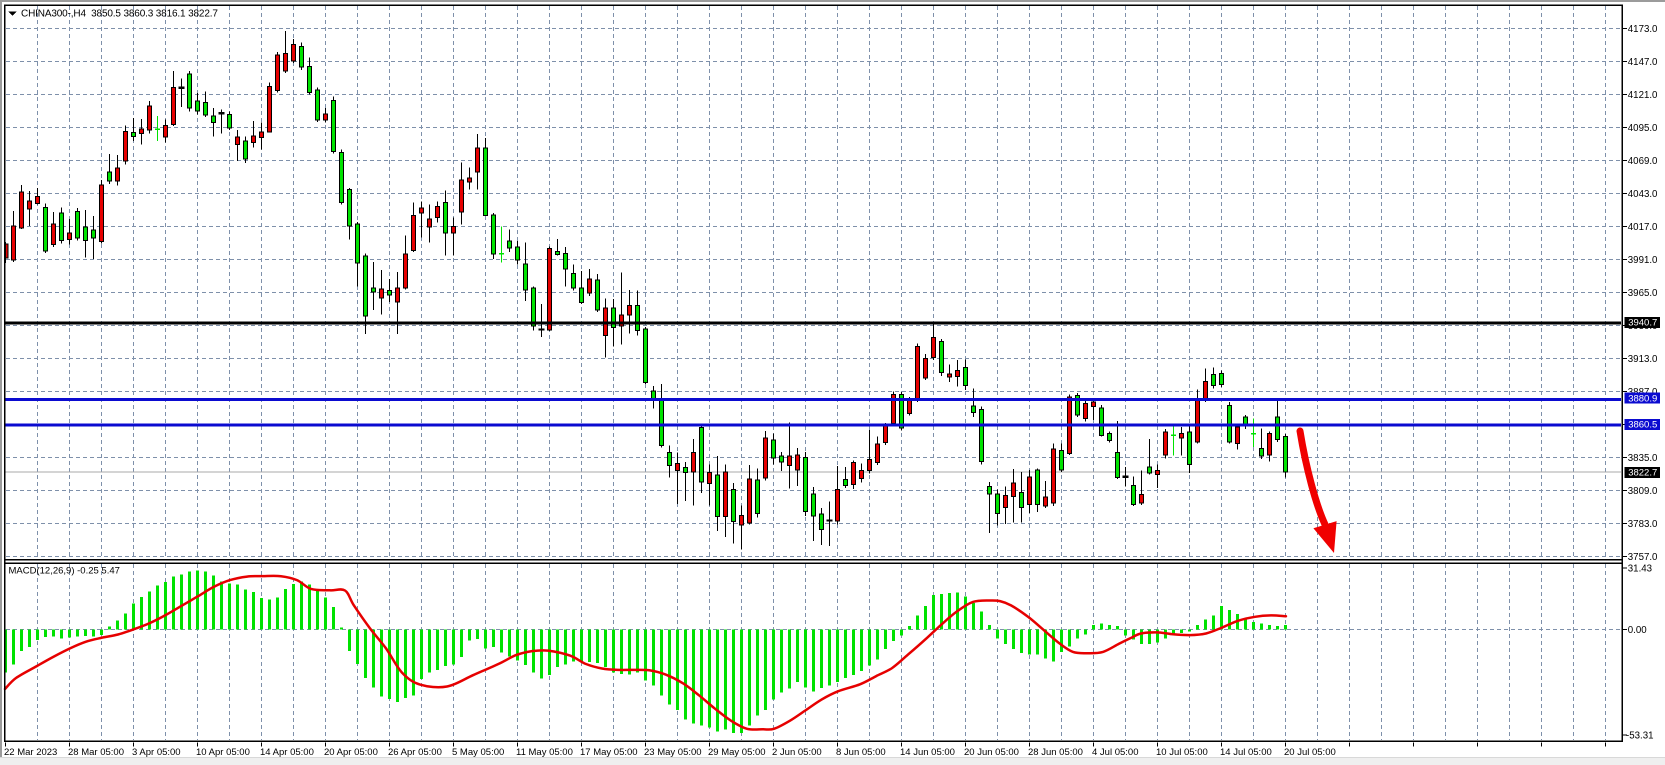 The width and height of the screenshot is (1665, 765). Describe the element at coordinates (1643, 293) in the screenshot. I see `svg-text: 3965.0` at that location.